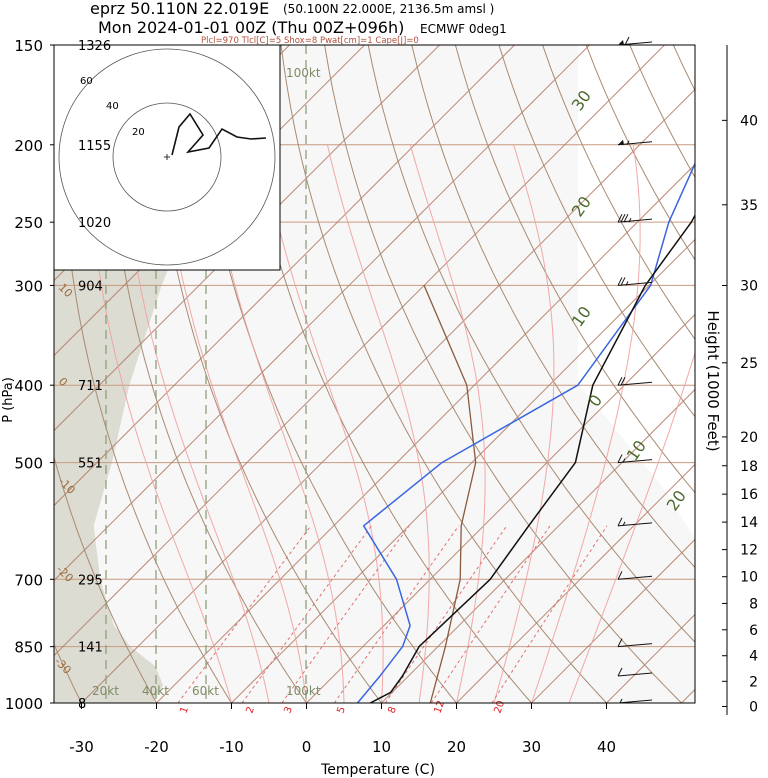  What do you see at coordinates (28, 464) in the screenshot?
I see `pressure-tick-label: 500` at bounding box center [28, 464].